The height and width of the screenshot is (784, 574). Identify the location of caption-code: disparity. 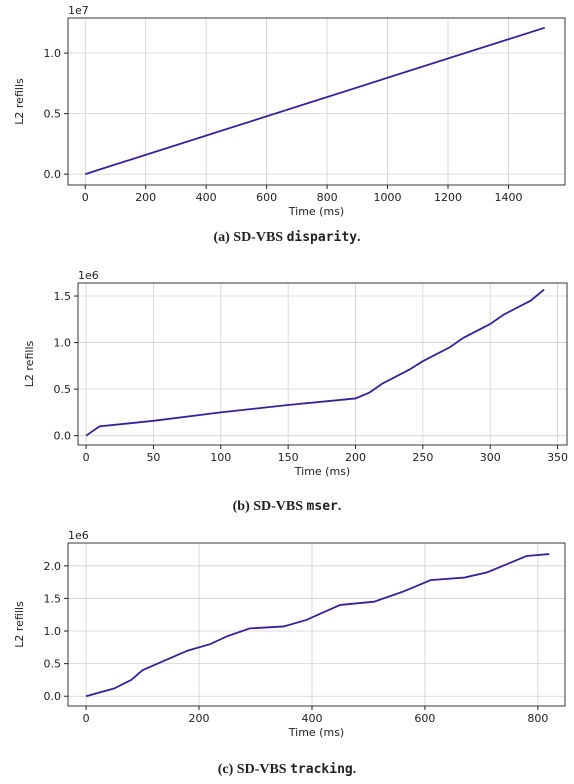
(322, 237).